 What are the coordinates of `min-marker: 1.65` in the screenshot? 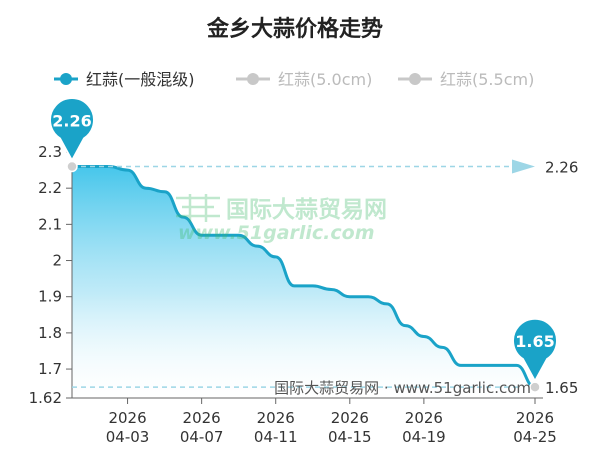 It's located at (535, 350).